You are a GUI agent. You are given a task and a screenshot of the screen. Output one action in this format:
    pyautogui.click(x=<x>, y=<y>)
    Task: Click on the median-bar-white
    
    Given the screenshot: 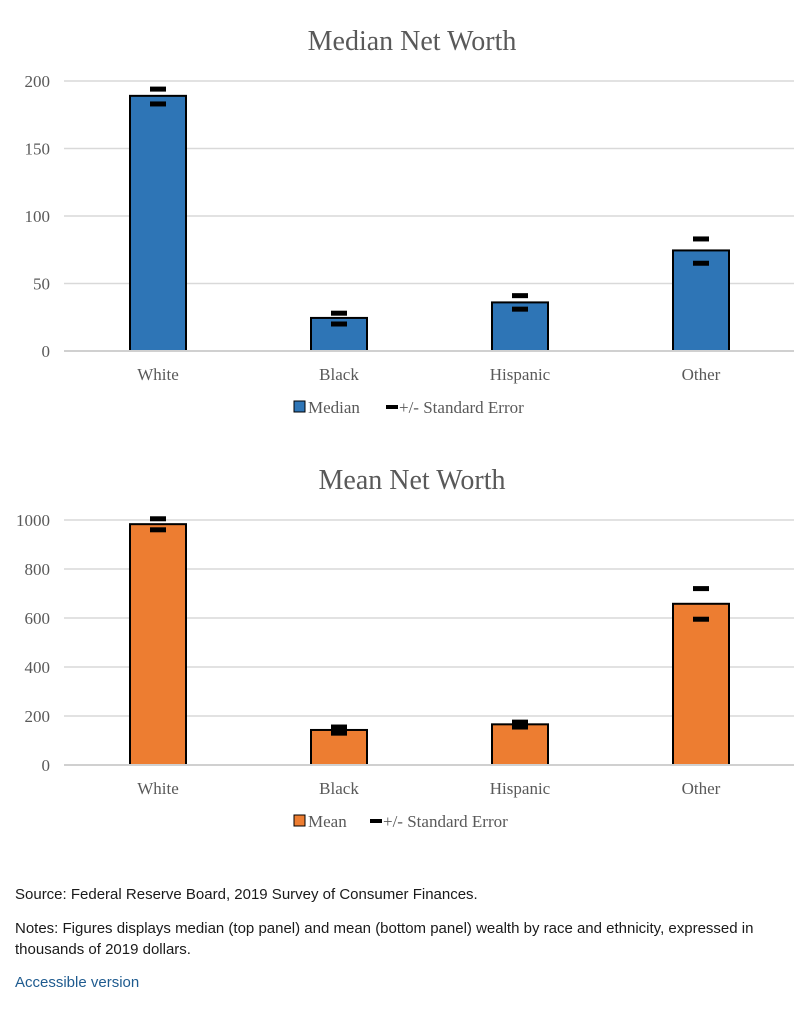 What is the action you would take?
    pyautogui.click(x=158, y=223)
    